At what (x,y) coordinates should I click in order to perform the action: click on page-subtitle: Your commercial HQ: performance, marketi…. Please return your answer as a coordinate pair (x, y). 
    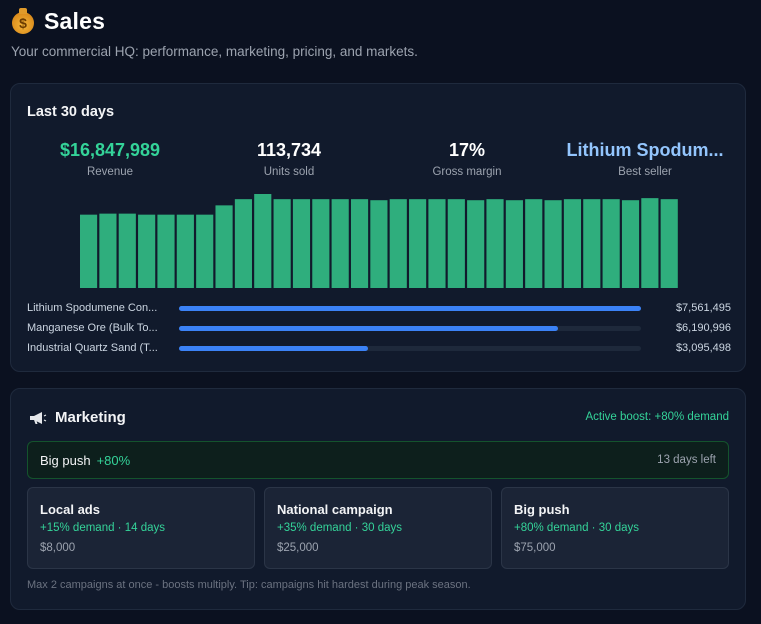
    Looking at the image, I should click on (214, 51).